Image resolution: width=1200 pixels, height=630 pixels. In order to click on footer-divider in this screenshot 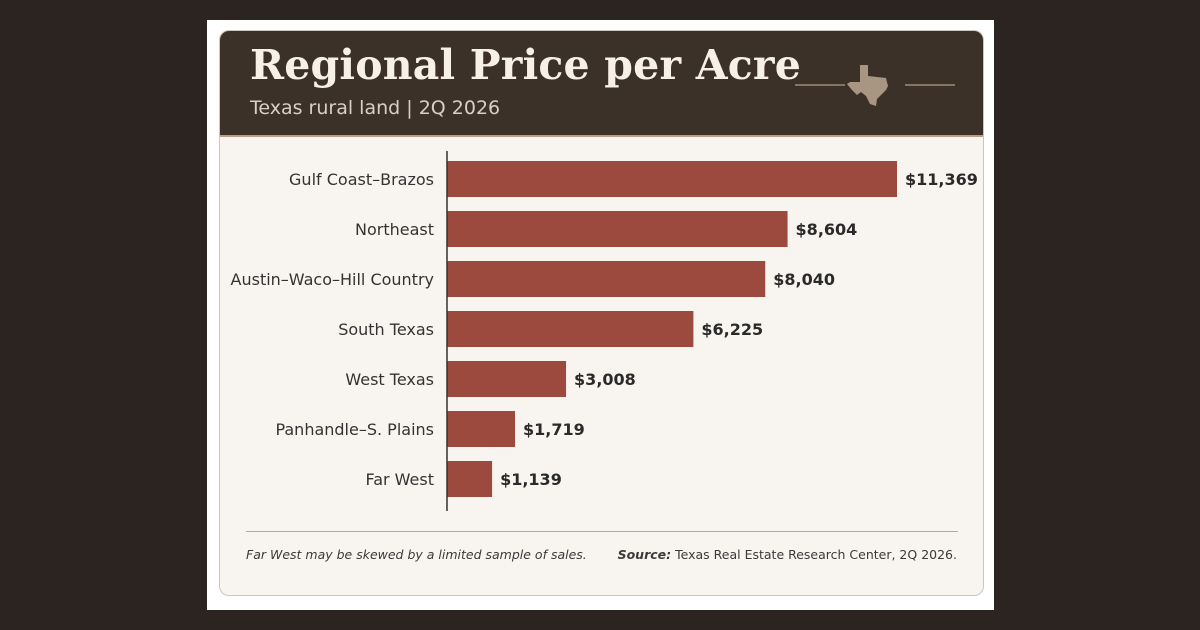, I will do `click(602, 531)`.